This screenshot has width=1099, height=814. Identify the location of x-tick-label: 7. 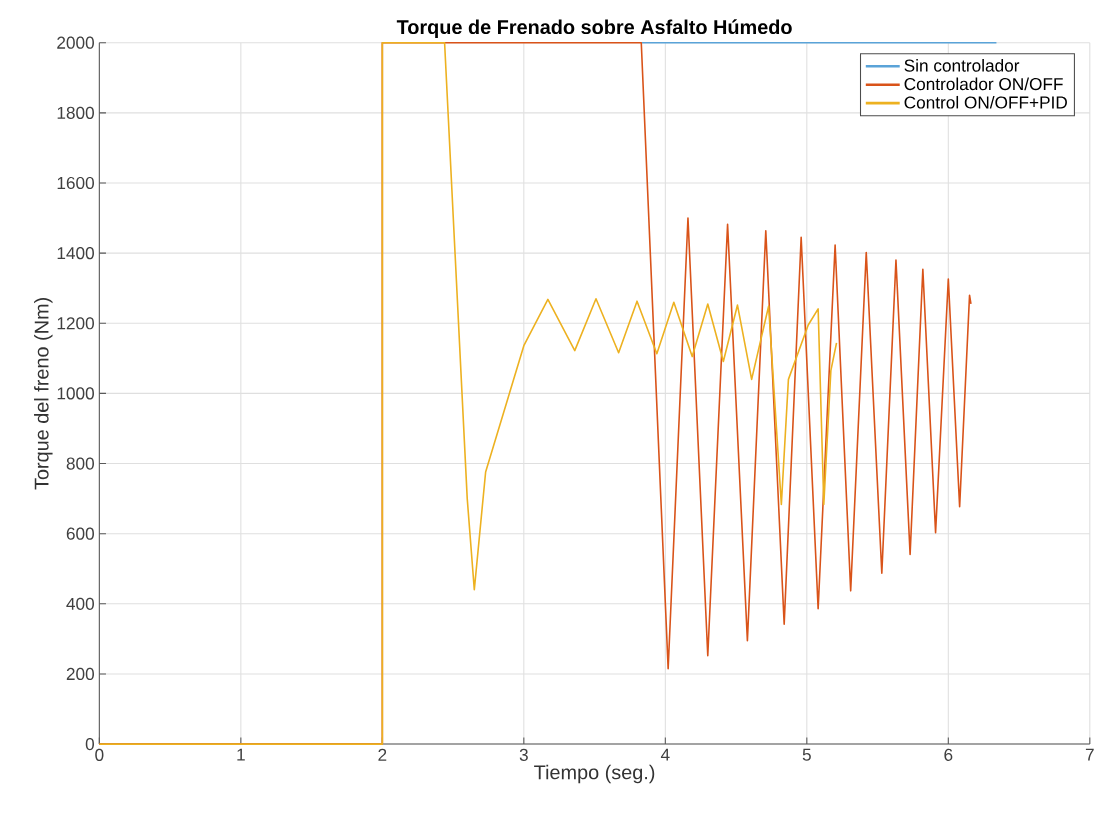
(1089, 754).